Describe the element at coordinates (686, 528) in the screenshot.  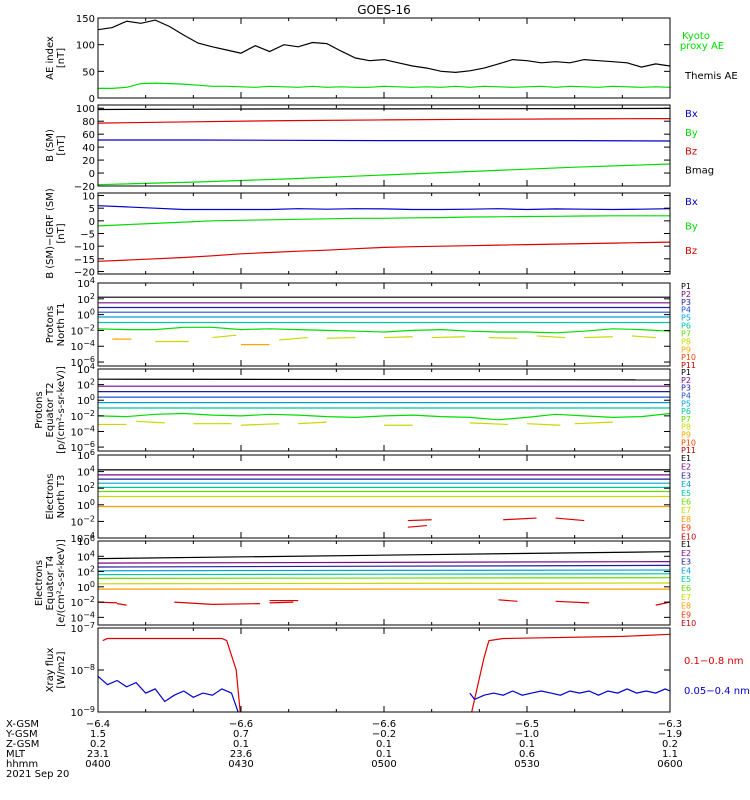
I see `electrons1-legend-e9: E9` at that location.